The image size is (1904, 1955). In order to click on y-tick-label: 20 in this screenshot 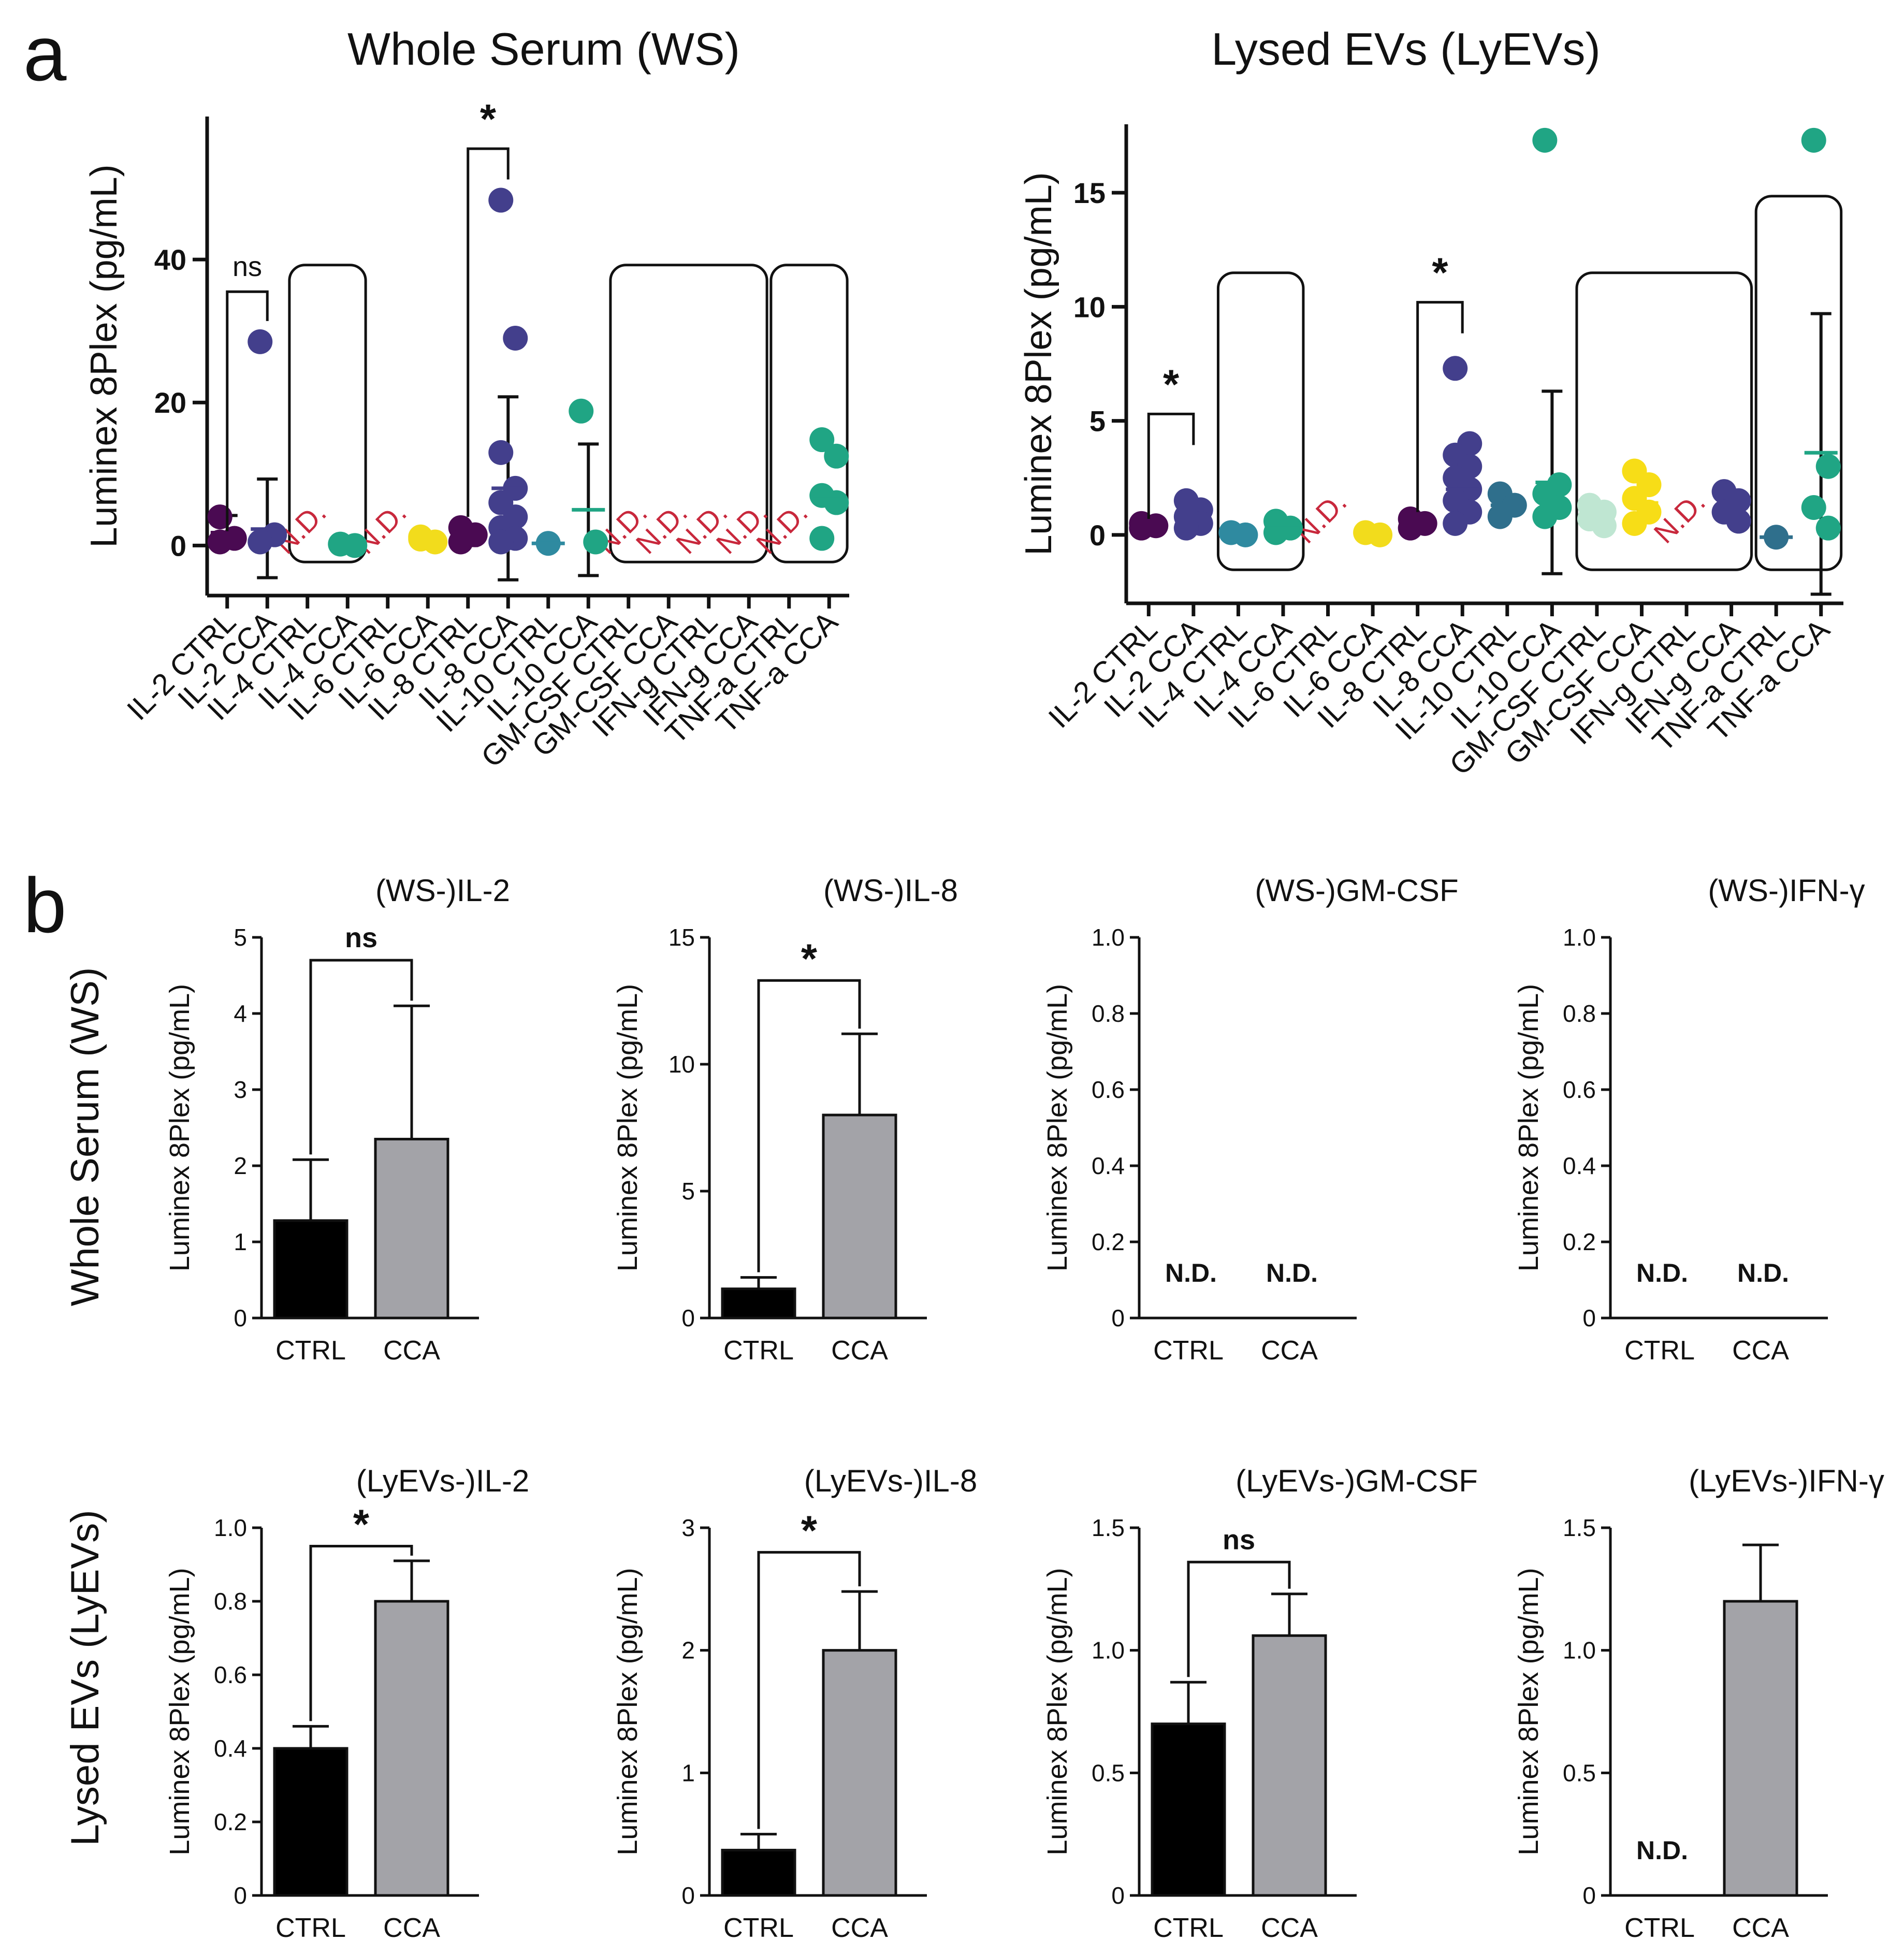, I will do `click(170, 403)`.